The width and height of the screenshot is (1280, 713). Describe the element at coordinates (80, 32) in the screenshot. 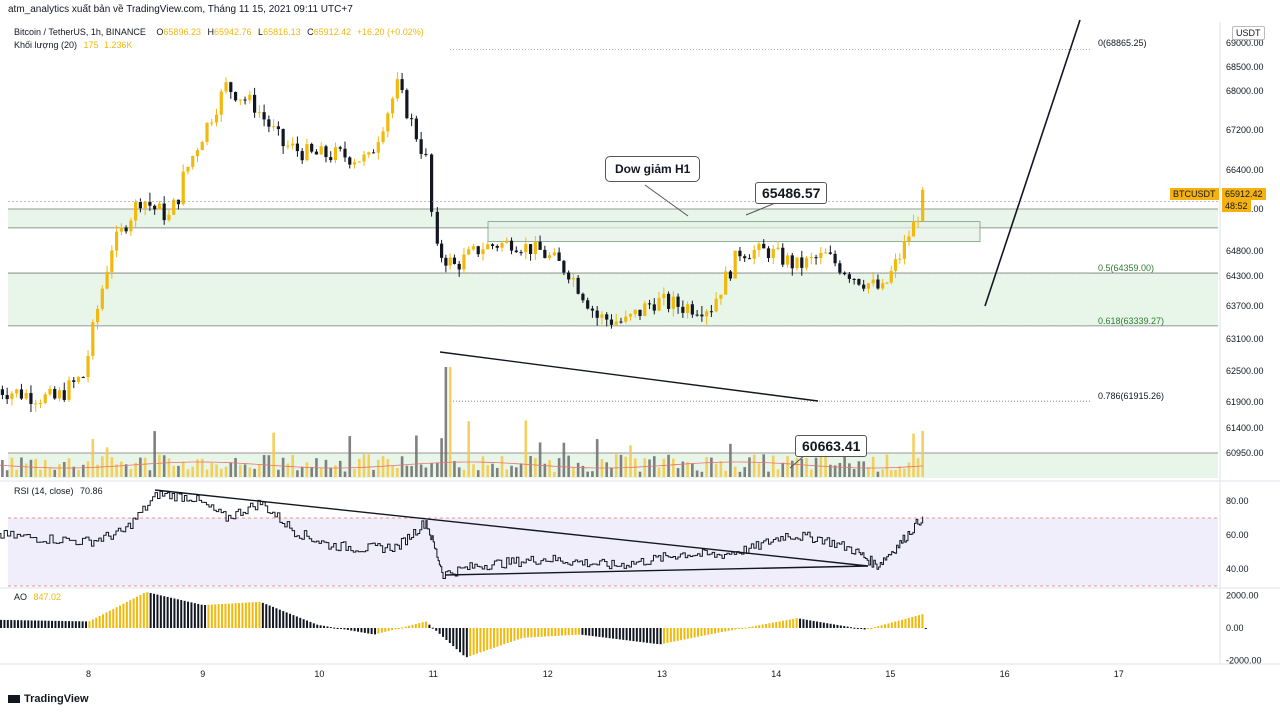

I see `symbol-title: Bitcoin / TetherUS, 1h, BINANCE` at that location.